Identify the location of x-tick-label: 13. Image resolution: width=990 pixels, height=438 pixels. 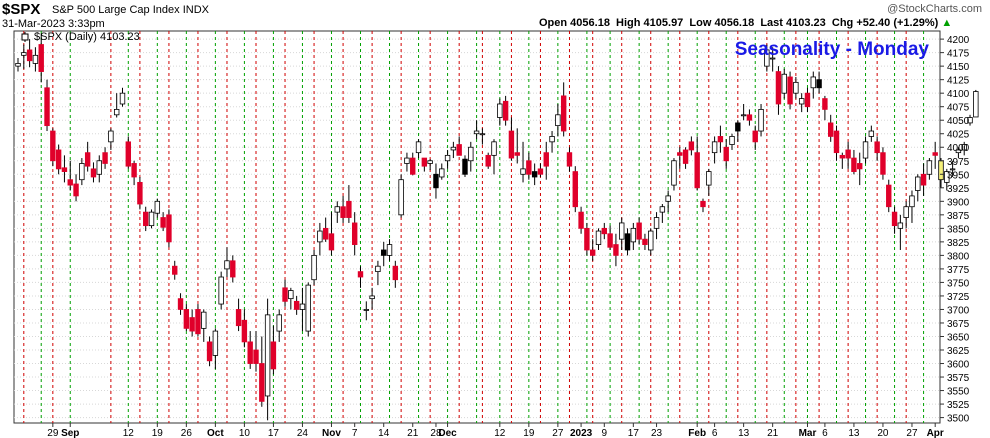
(744, 433).